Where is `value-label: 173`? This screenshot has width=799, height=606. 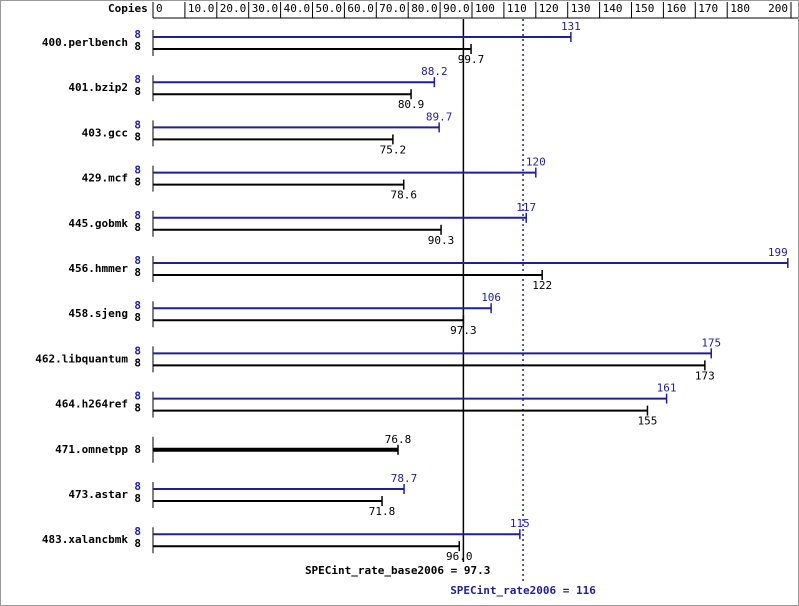
value-label: 173 is located at coordinates (705, 375).